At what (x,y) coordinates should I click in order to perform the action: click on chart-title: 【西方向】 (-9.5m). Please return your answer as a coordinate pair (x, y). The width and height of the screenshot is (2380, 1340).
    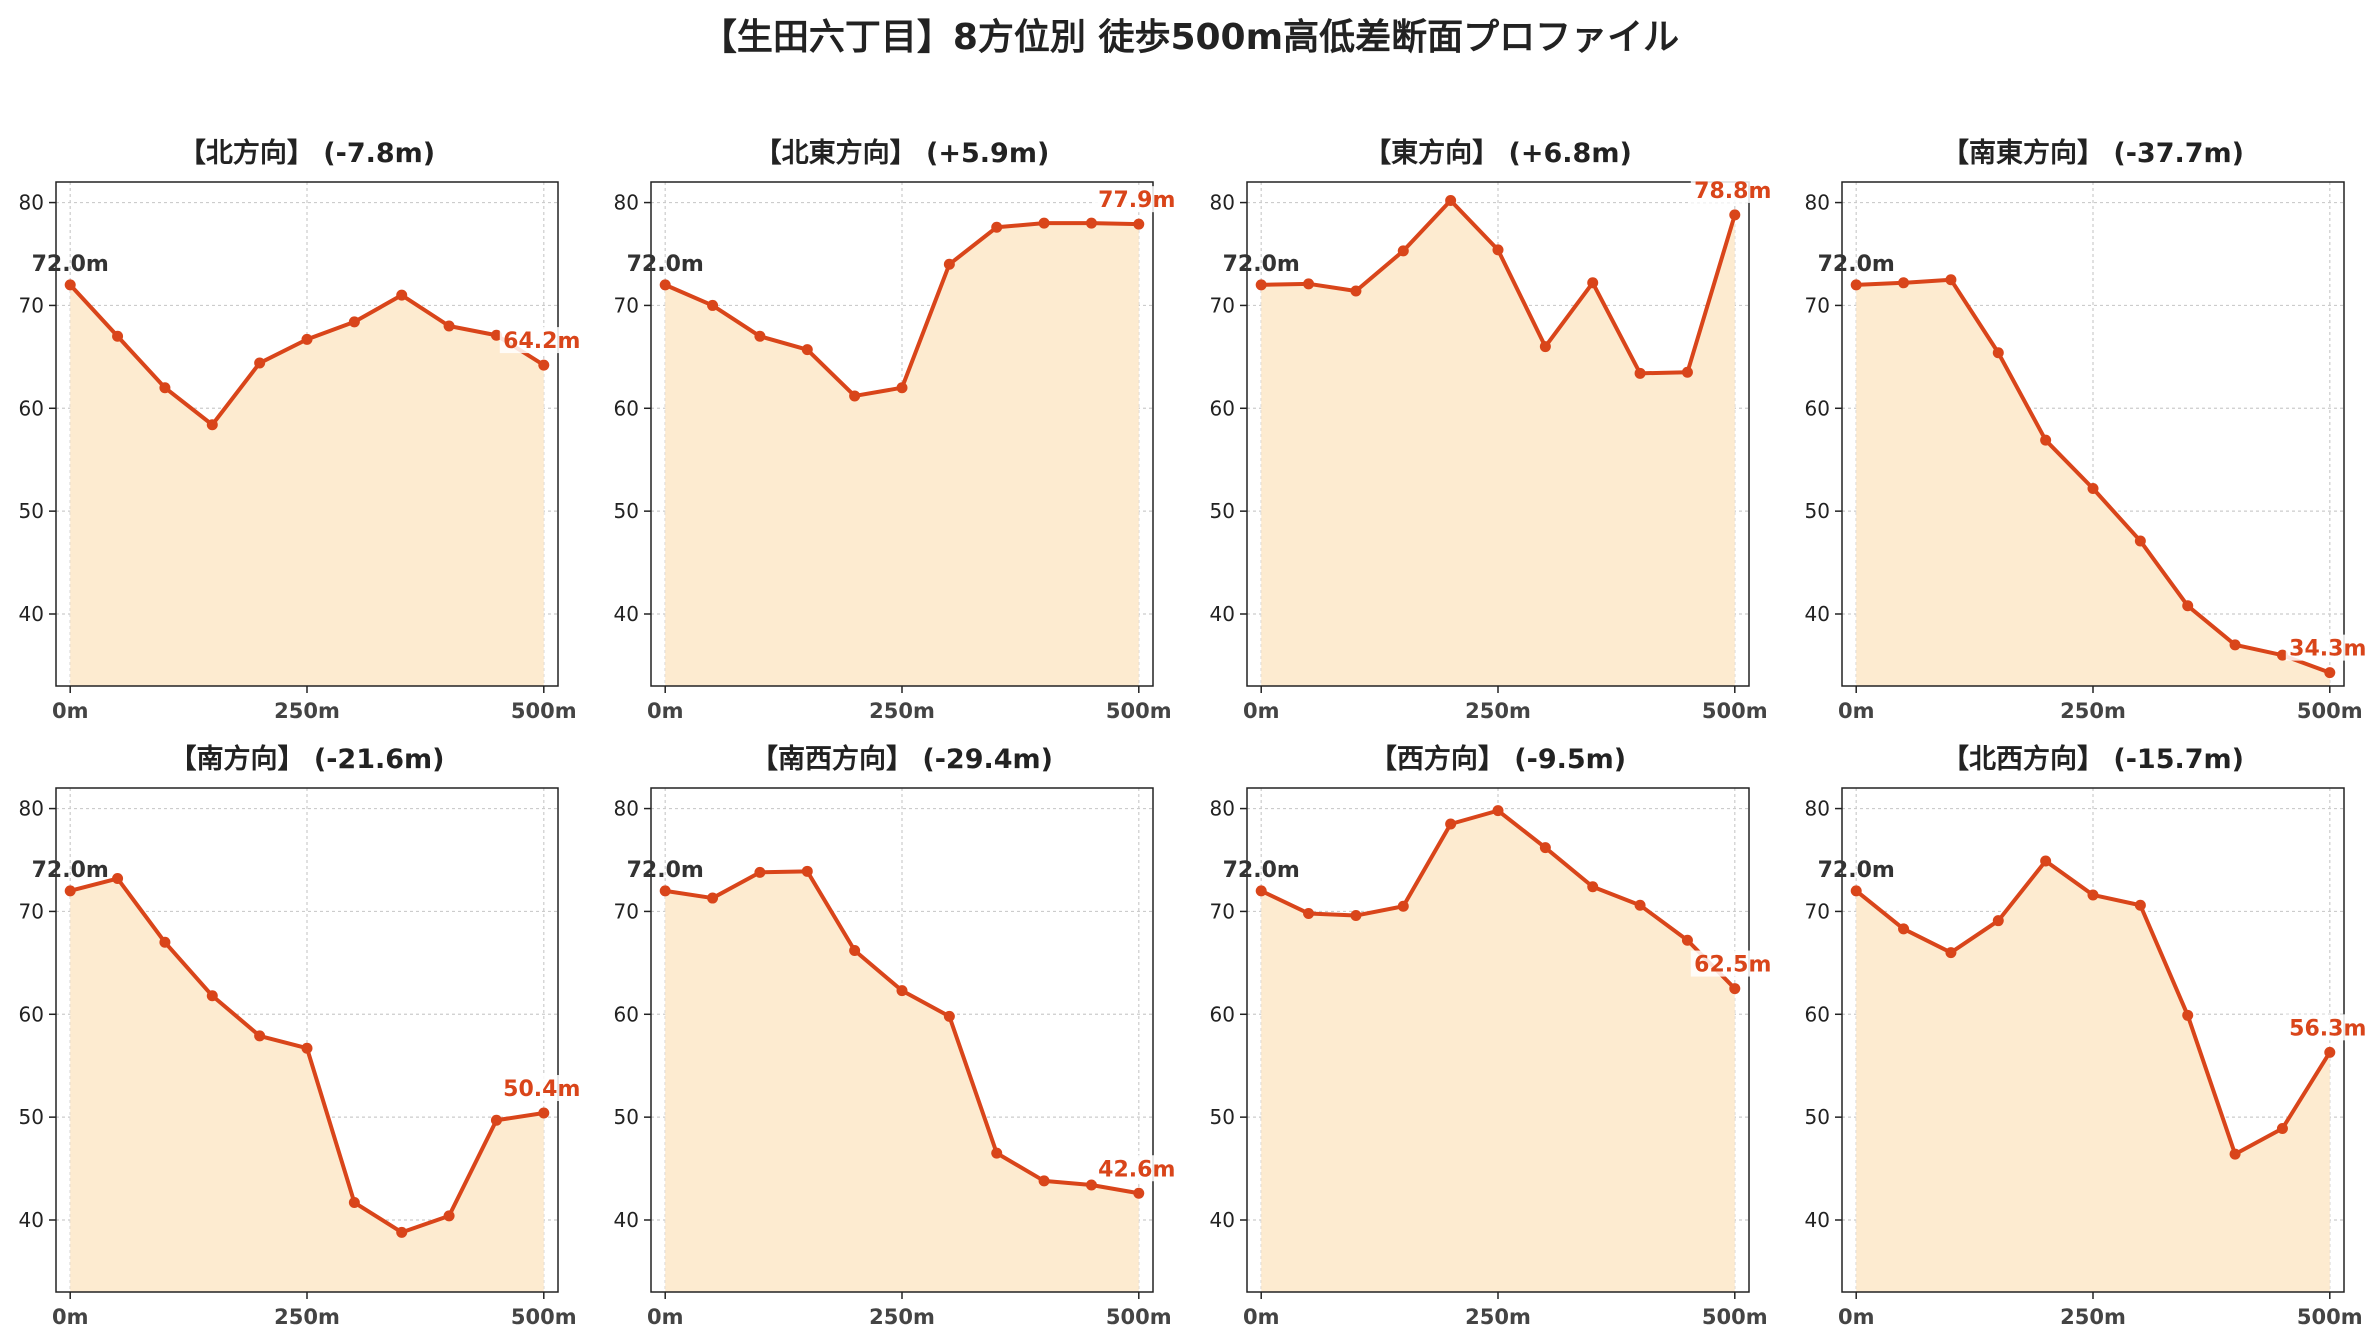
    Looking at the image, I should click on (1498, 759).